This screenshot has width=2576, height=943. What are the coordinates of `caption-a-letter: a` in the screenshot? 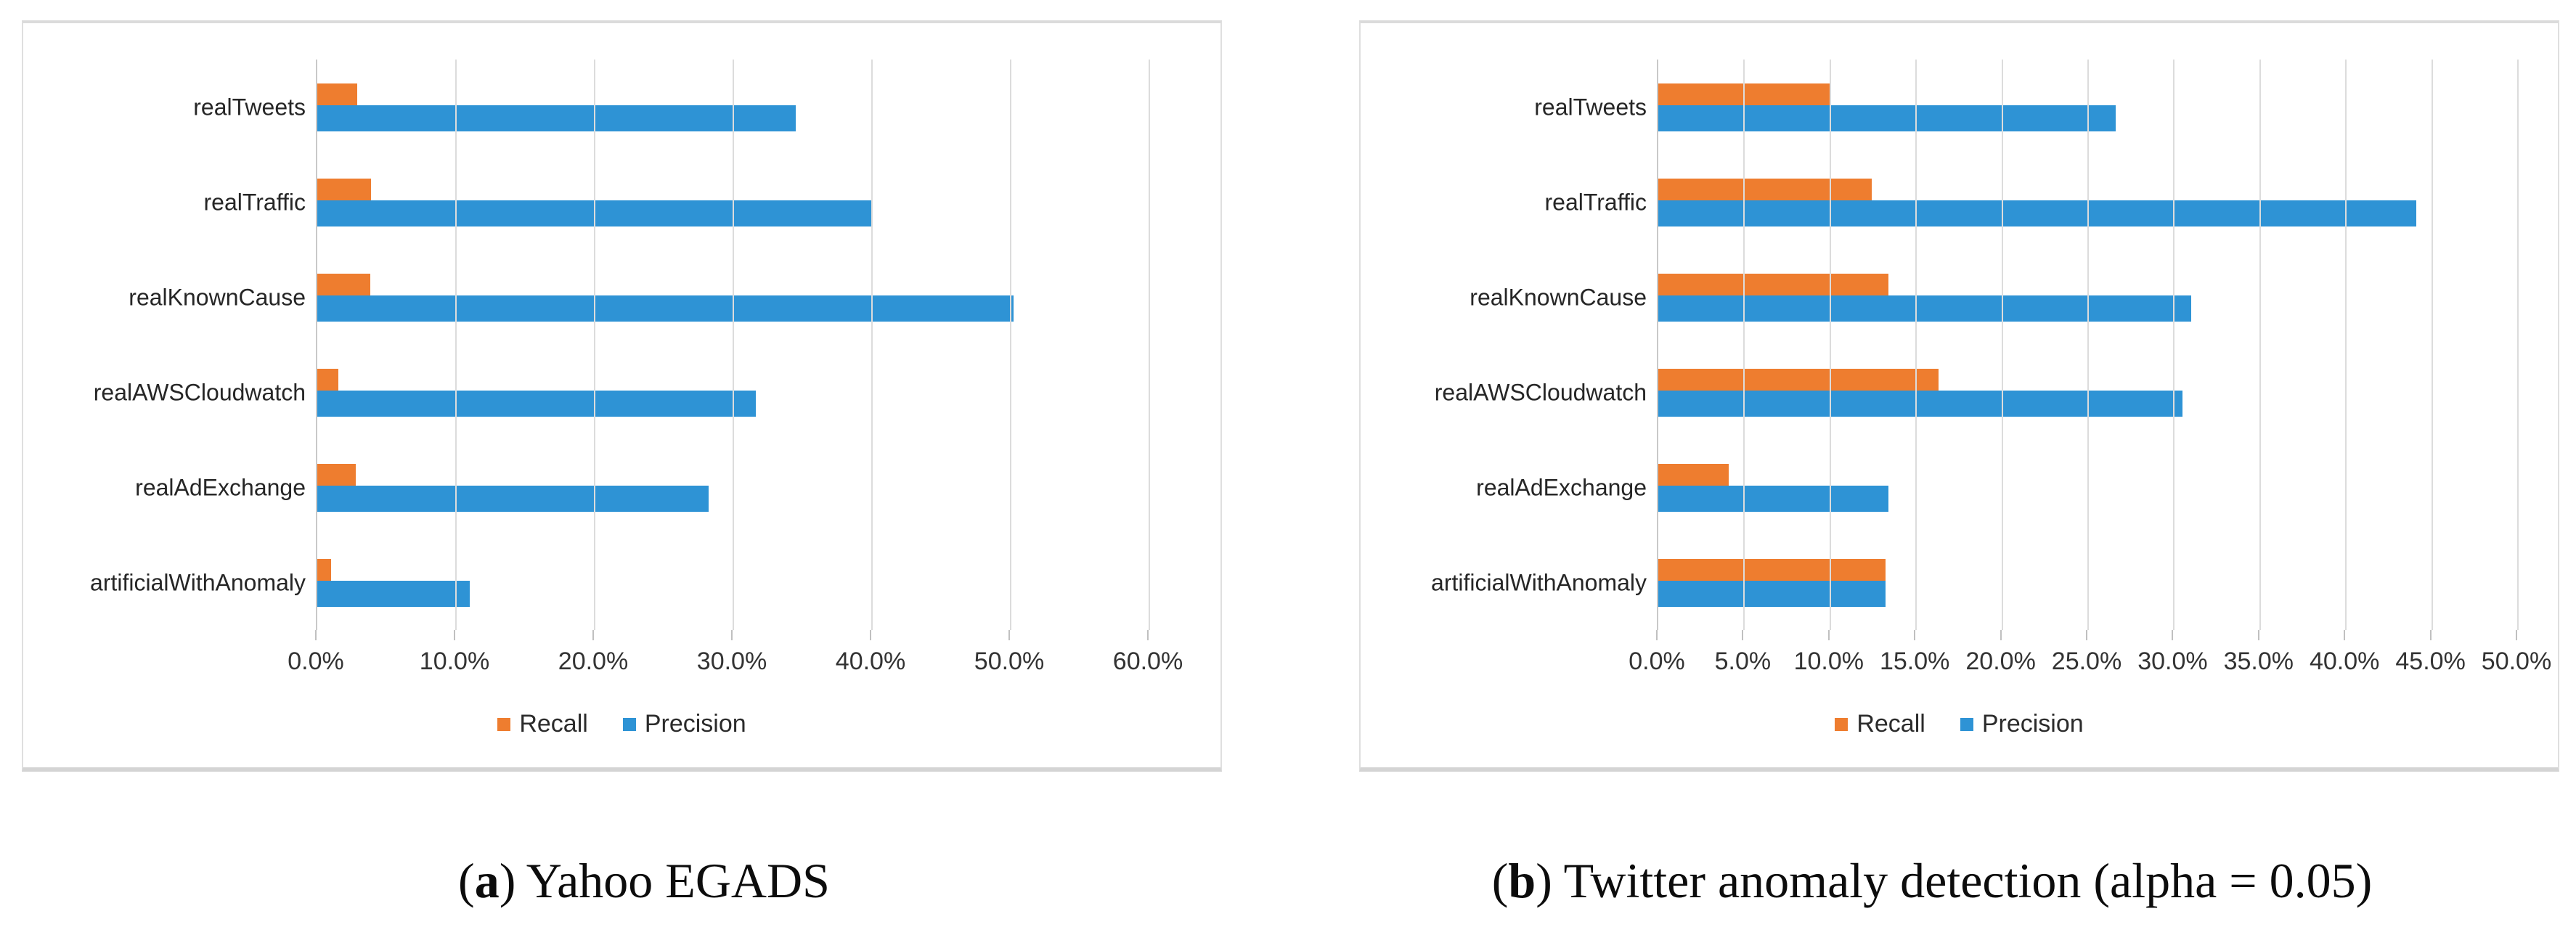 It's located at (487, 880).